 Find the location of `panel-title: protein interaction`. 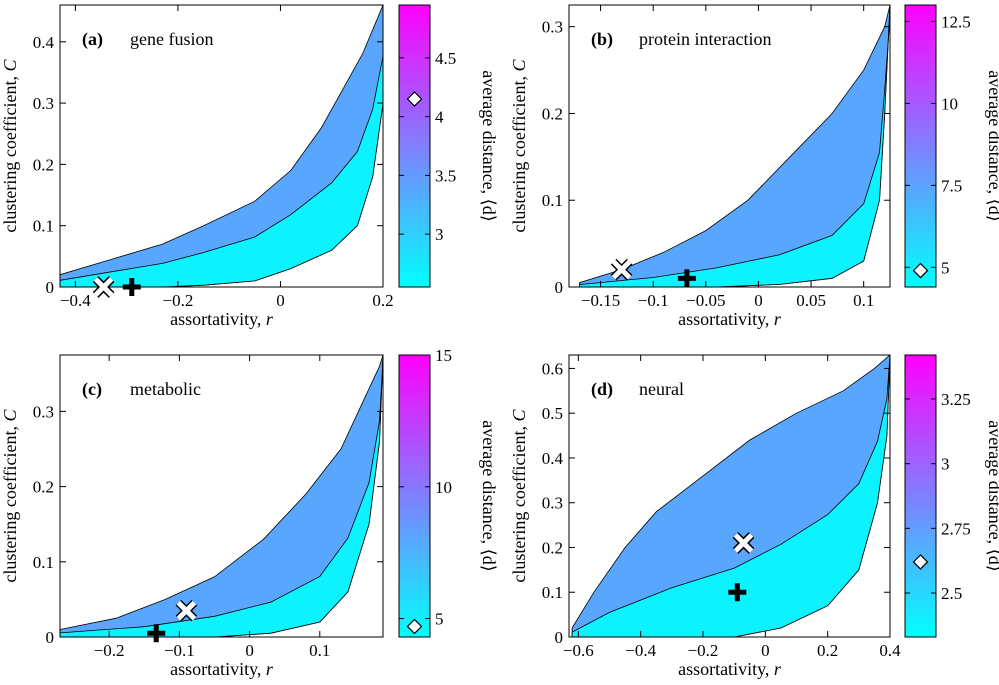

panel-title: protein interaction is located at coordinates (705, 39).